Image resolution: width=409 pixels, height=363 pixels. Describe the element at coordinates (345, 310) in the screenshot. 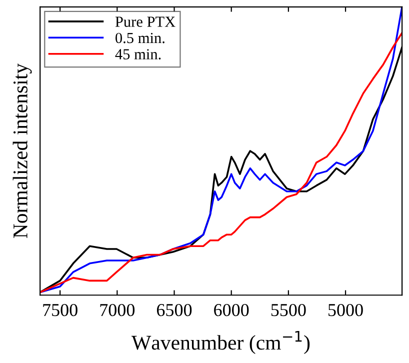

I see `x-tick-label: 5000` at that location.